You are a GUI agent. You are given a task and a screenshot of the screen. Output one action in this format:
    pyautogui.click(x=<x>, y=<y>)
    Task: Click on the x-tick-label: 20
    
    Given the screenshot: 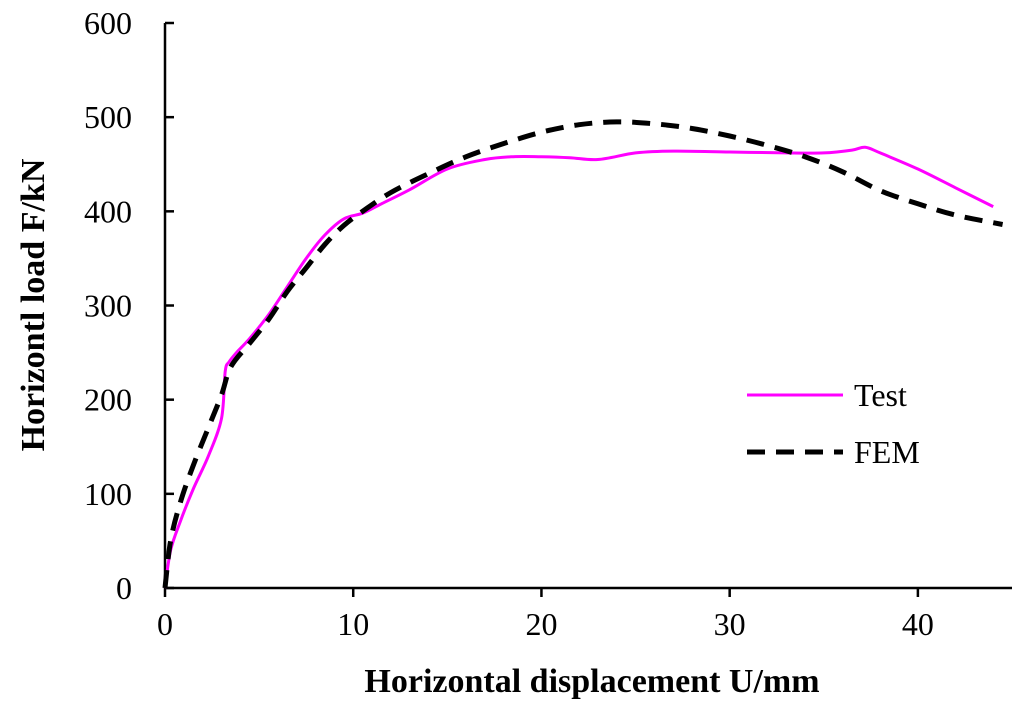 What is the action you would take?
    pyautogui.click(x=541, y=624)
    